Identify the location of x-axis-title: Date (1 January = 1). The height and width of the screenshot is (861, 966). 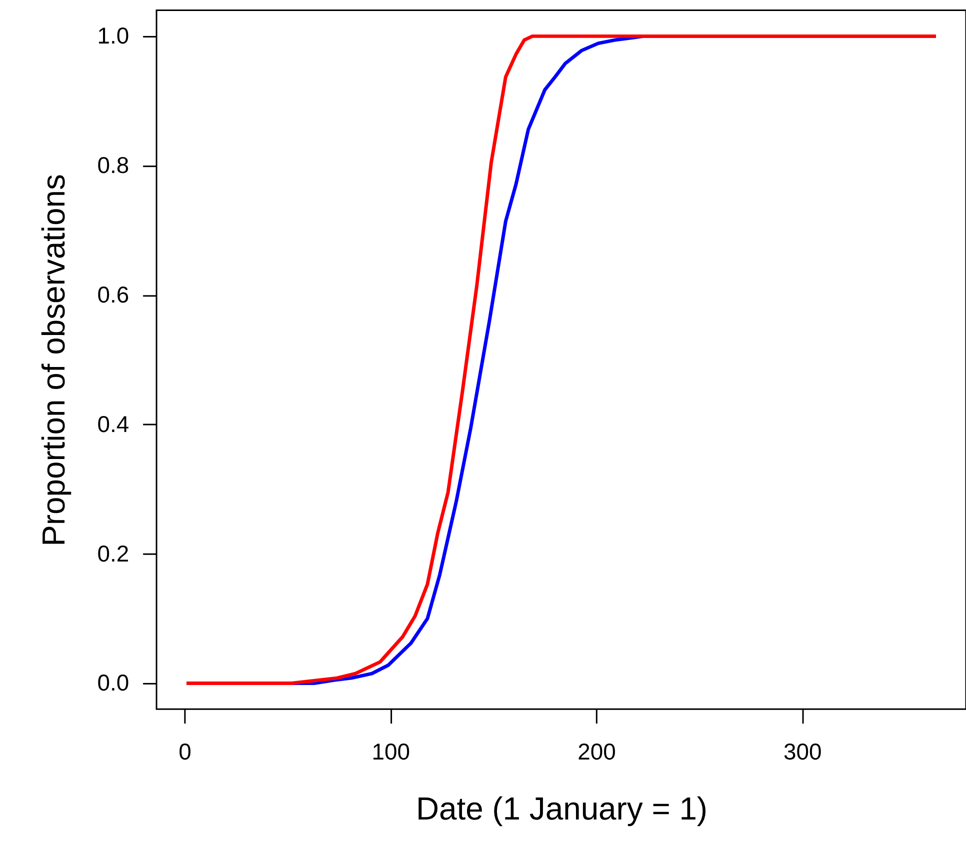
(562, 808).